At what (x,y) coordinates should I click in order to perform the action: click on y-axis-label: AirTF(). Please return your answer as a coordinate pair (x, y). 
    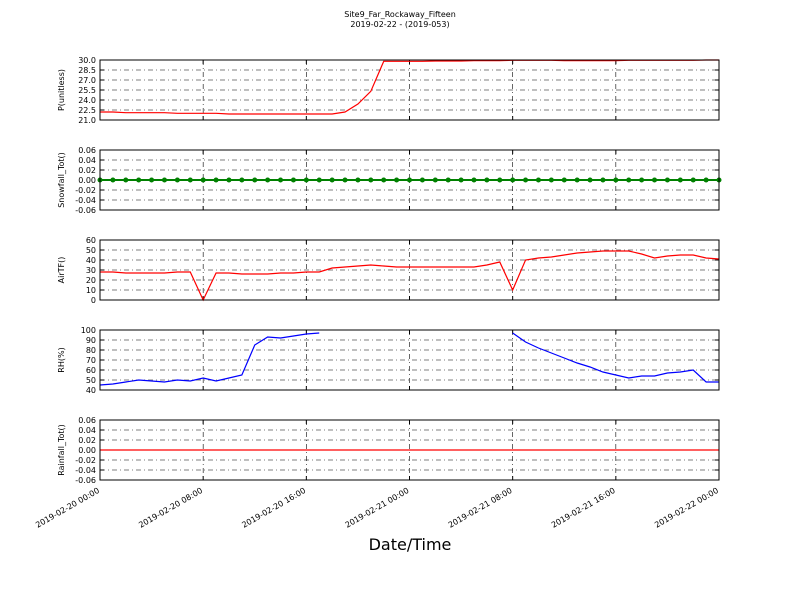
    Looking at the image, I should click on (61, 270).